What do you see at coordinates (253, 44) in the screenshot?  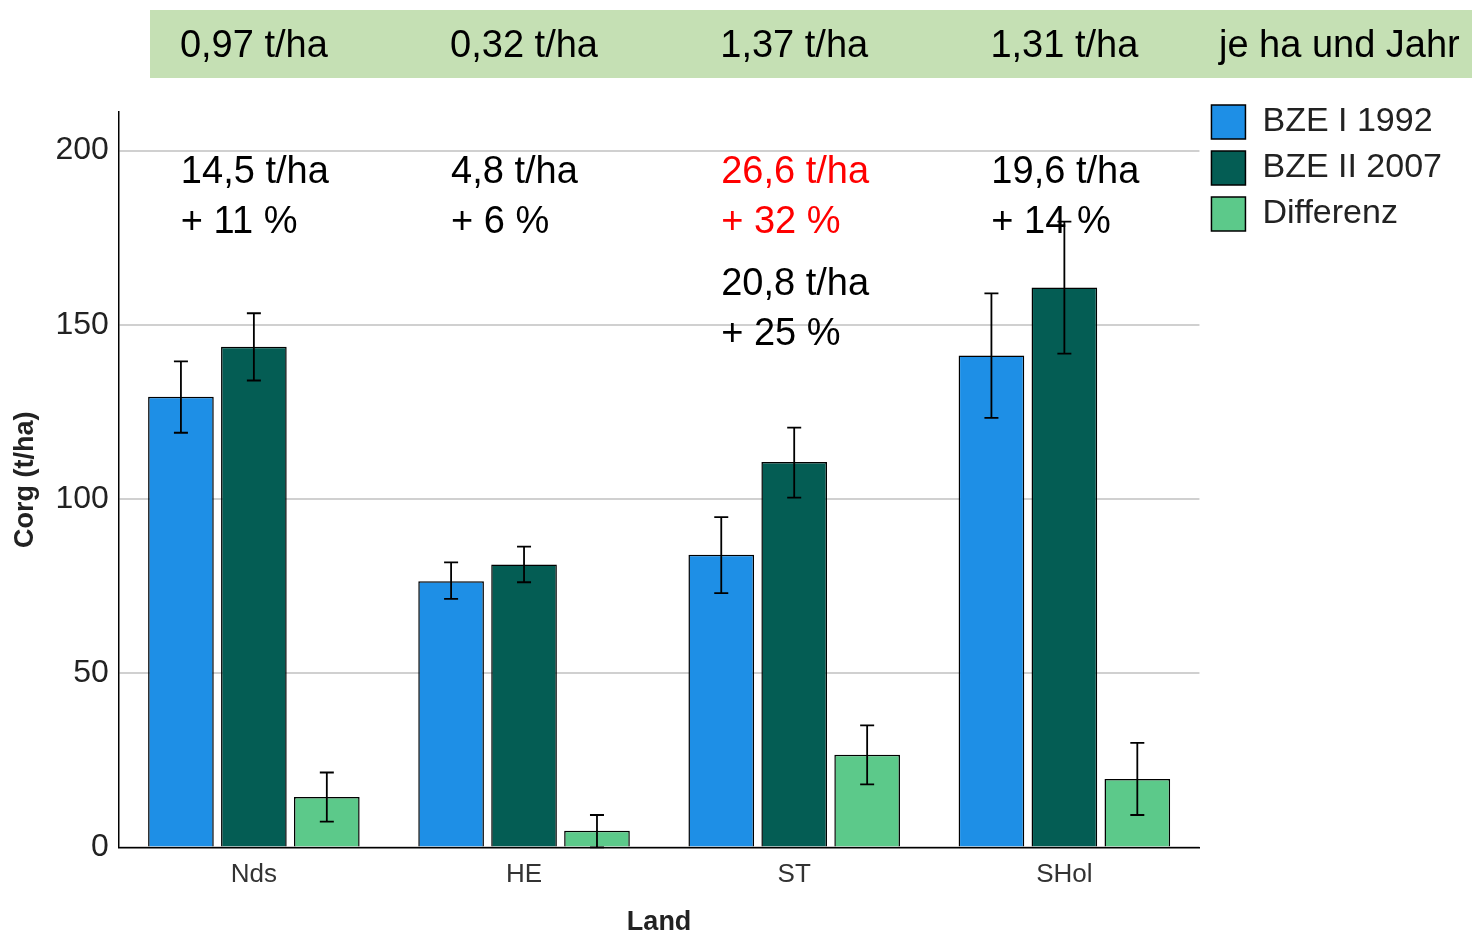 I see `text: 0,97 t/ha` at bounding box center [253, 44].